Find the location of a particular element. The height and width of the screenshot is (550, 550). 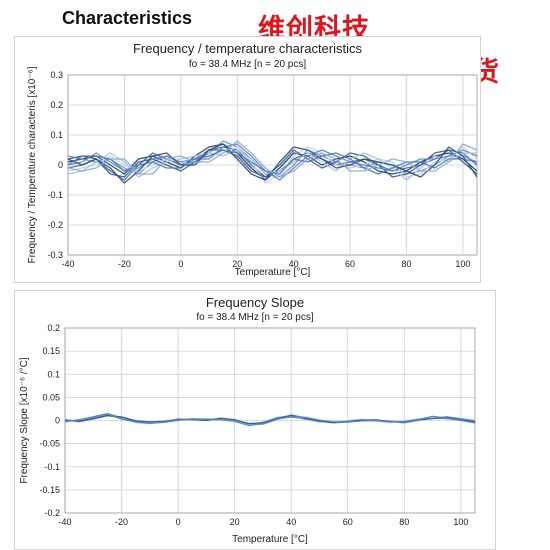

y-tick-label: 0.3 is located at coordinates (56, 75).